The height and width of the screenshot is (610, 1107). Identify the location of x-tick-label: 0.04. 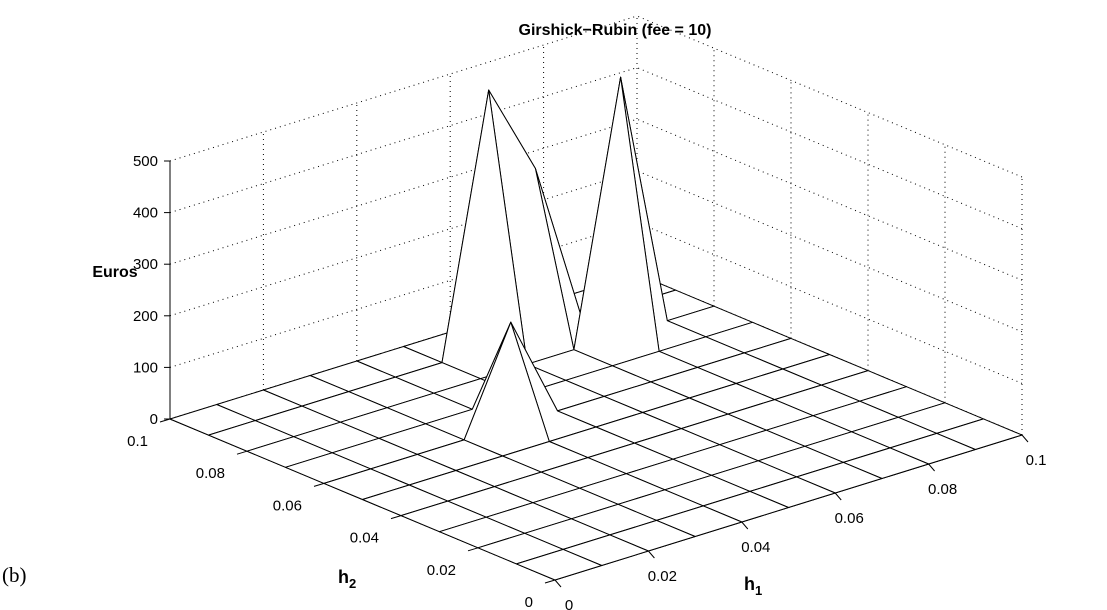
(755, 547).